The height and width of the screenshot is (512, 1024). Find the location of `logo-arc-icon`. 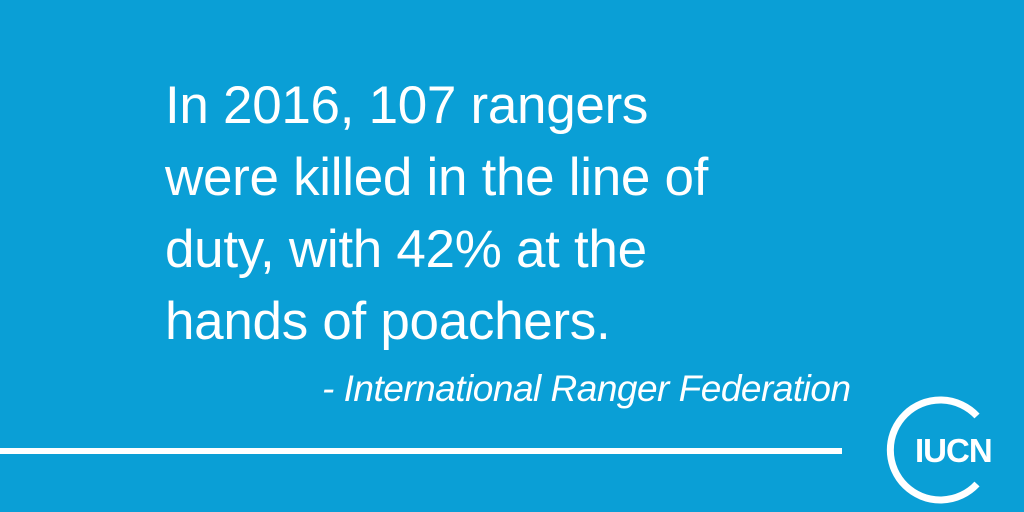

logo-arc-icon is located at coordinates (933, 450).